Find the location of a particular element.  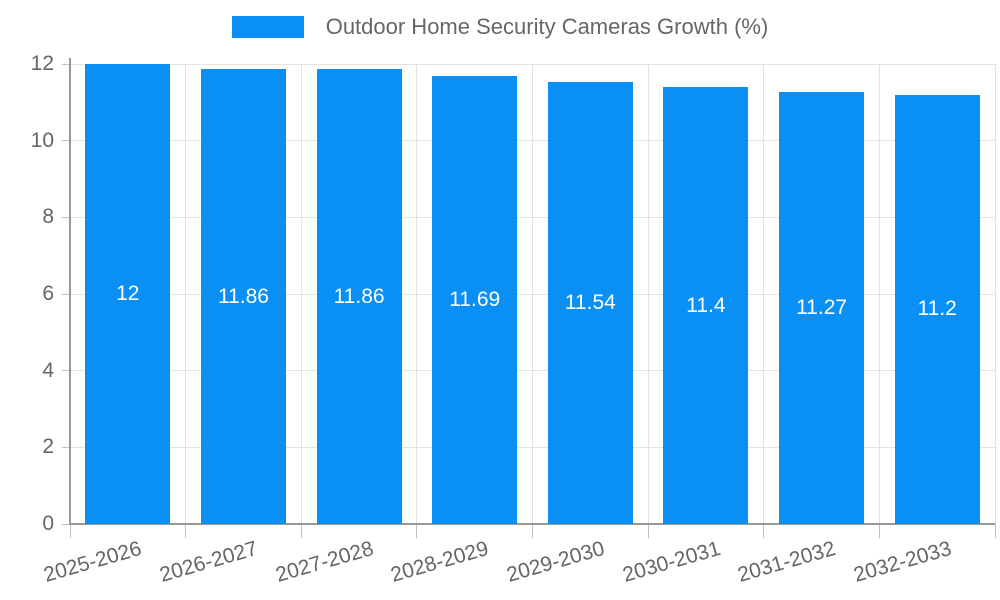

x-axis-label: 2032-2033 is located at coordinates (902, 561).